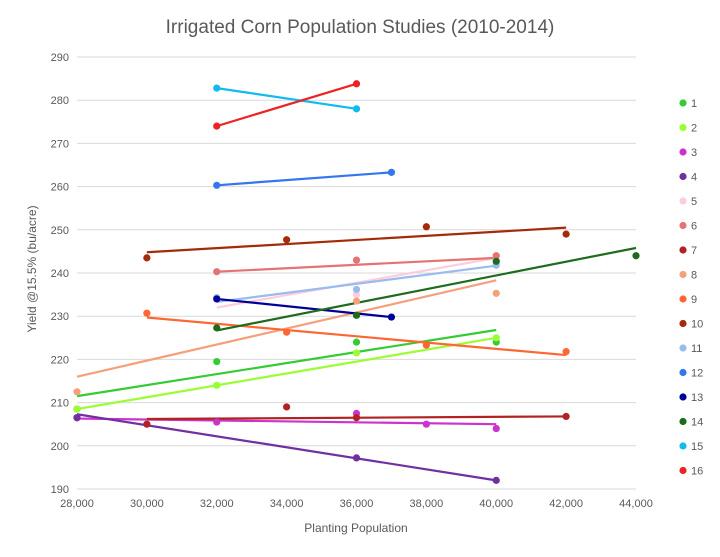  What do you see at coordinates (694, 153) in the screenshot?
I see `legend-label-series-3: 3` at bounding box center [694, 153].